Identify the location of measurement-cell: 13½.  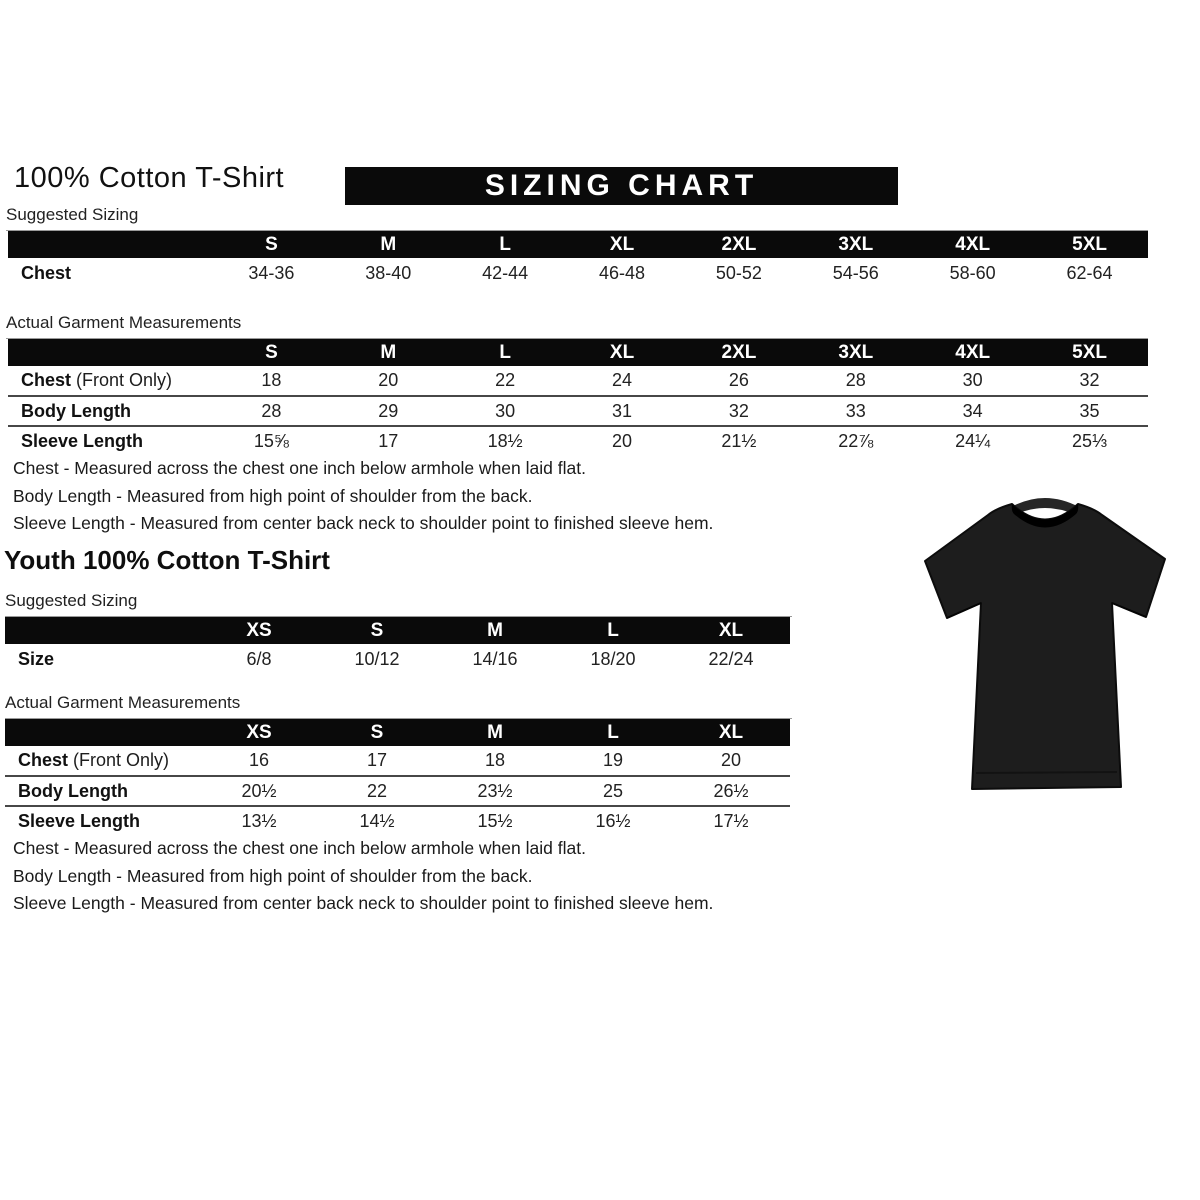
(259, 821).